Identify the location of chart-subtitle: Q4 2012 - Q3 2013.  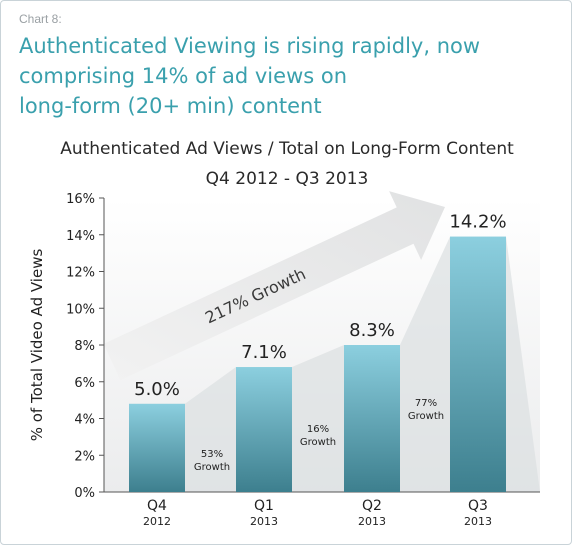
(287, 179).